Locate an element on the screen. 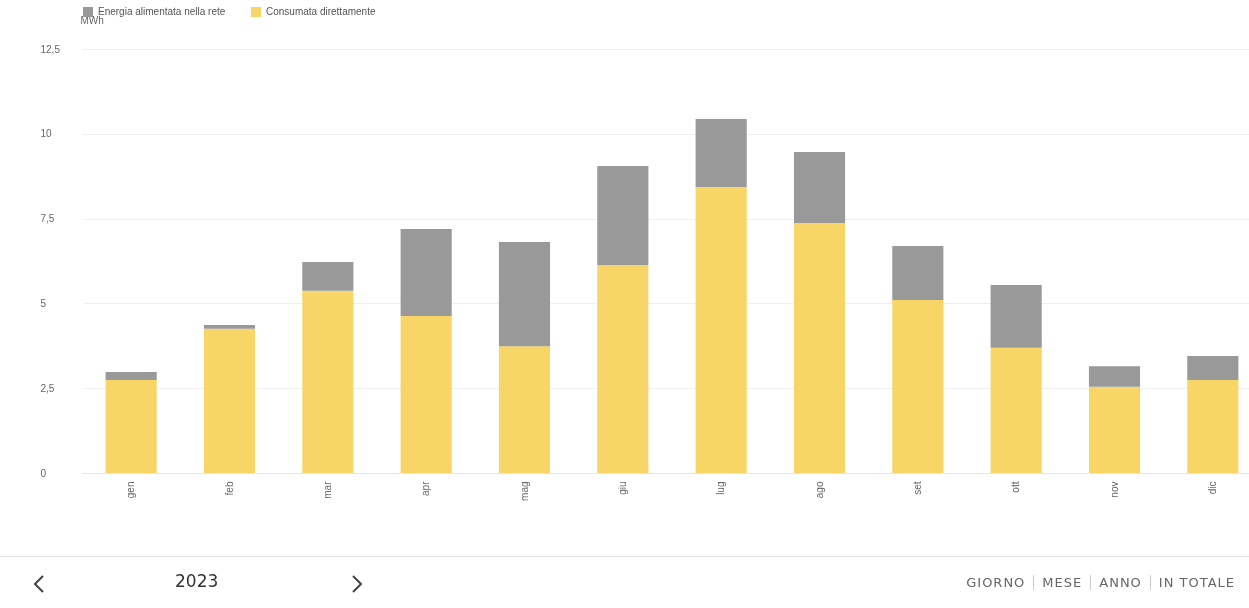 This screenshot has width=1249, height=608. x-tick-label: lug is located at coordinates (721, 488).